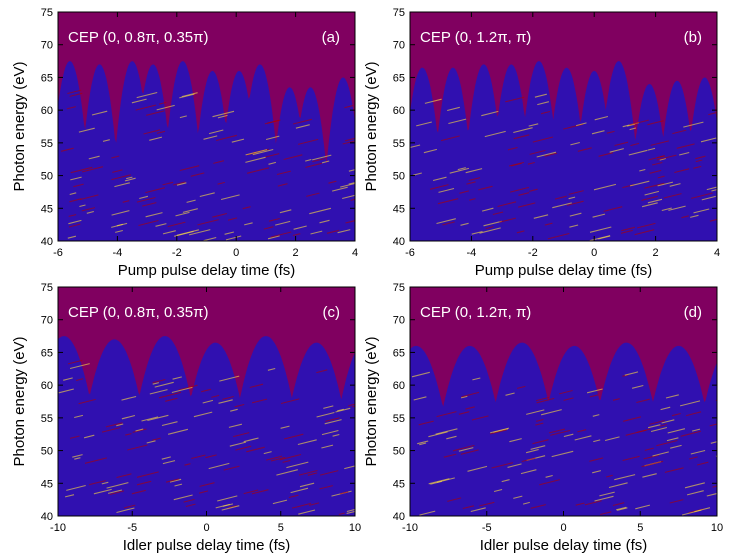  Describe the element at coordinates (332, 312) in the screenshot. I see `panel-label: (c)` at that location.